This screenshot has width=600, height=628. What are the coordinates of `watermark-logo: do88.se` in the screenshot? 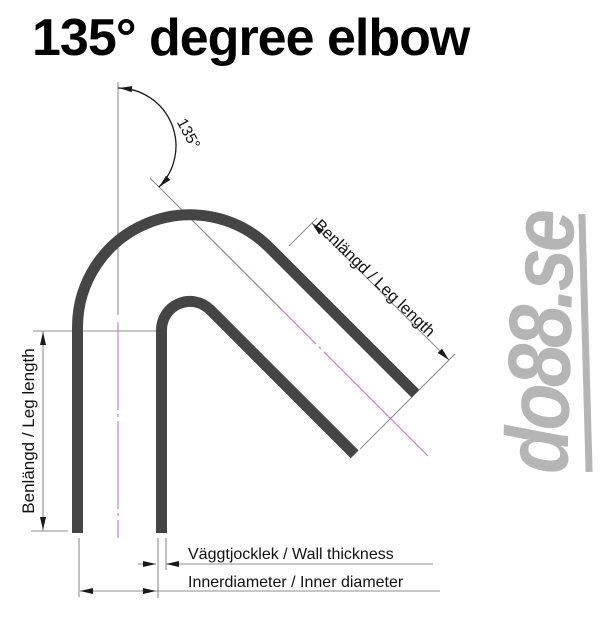 It's located at (539, 343).